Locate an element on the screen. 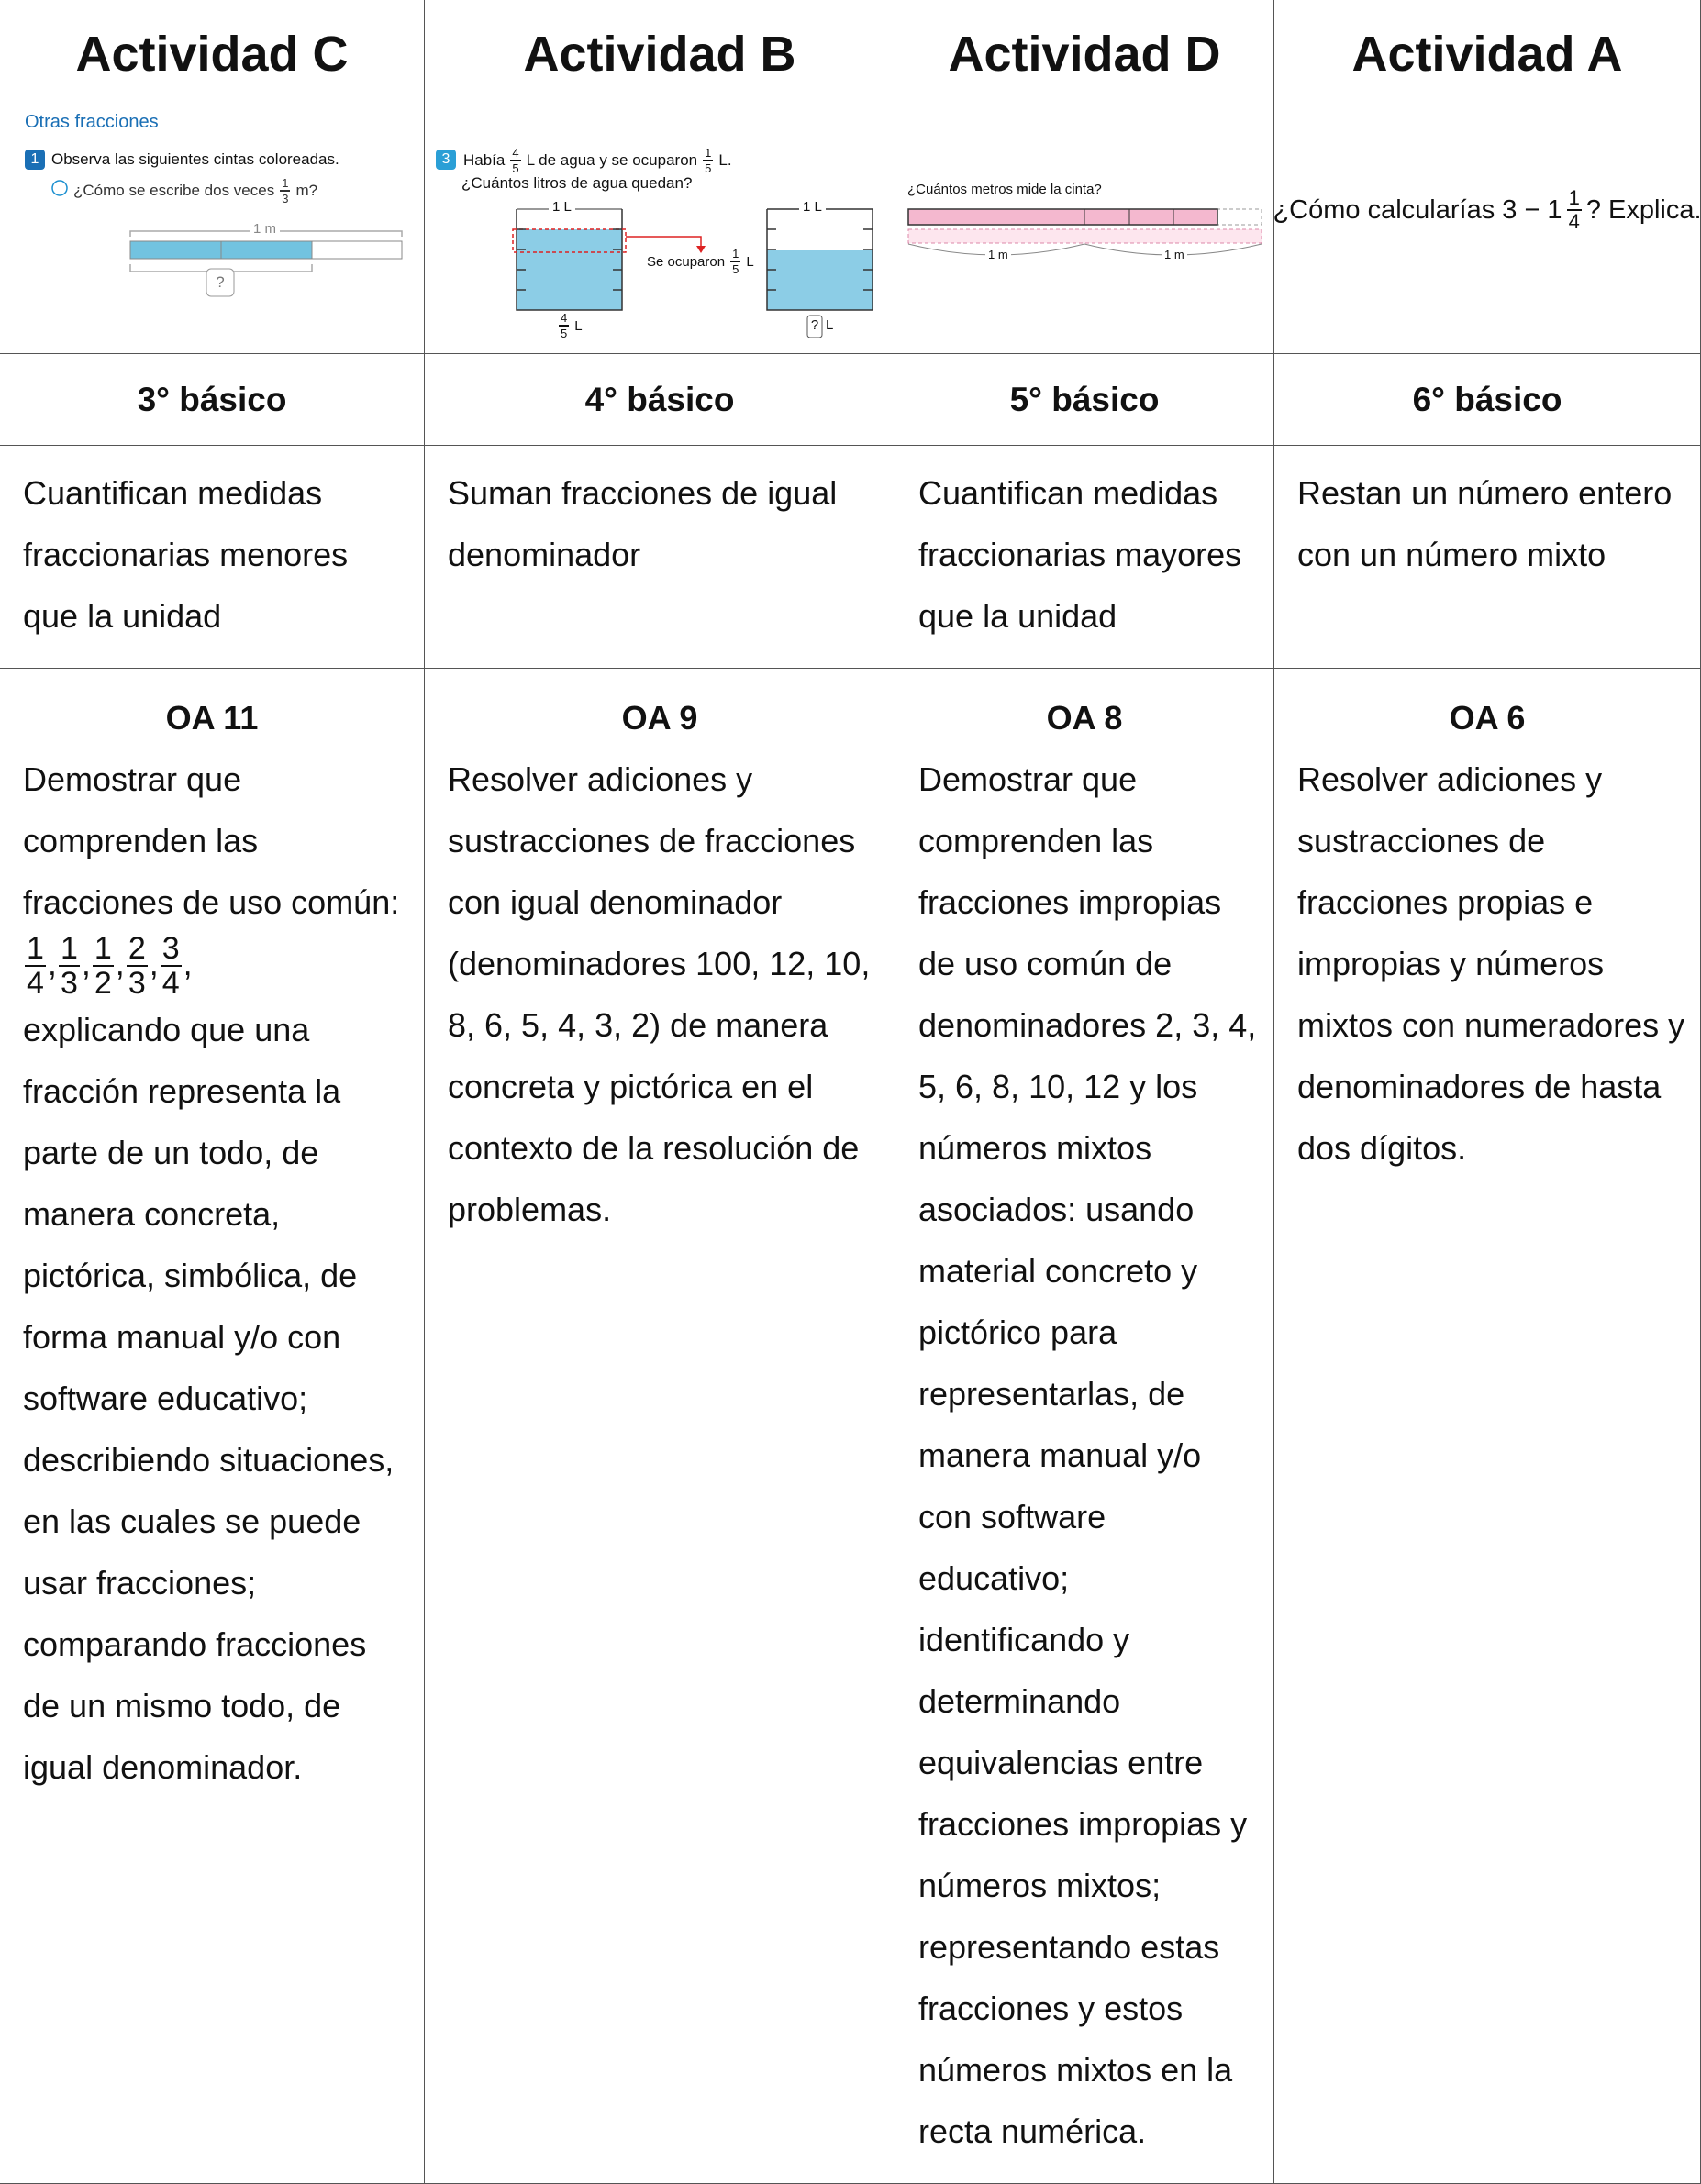  ribbon-drawing is located at coordinates (1084, 232).